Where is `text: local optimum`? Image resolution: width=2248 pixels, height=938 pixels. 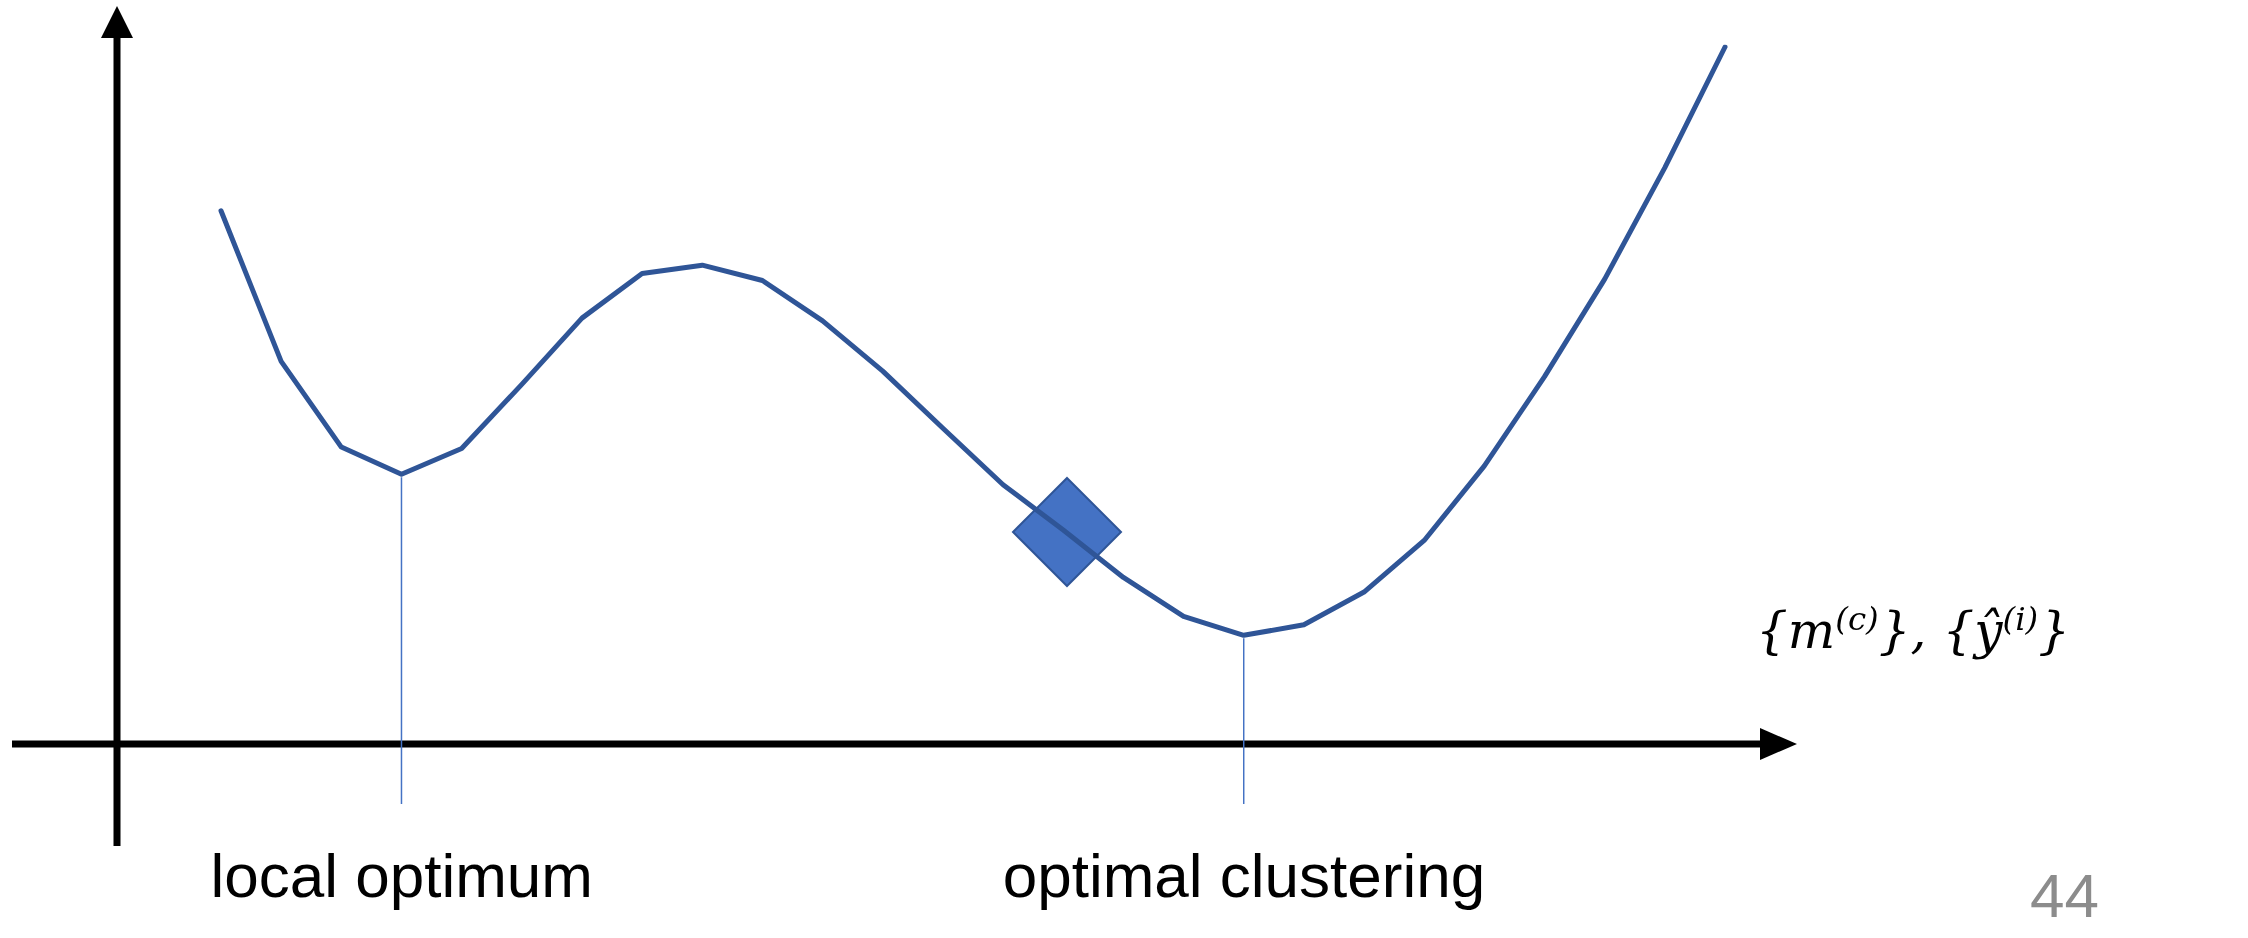 text: local optimum is located at coordinates (401, 875).